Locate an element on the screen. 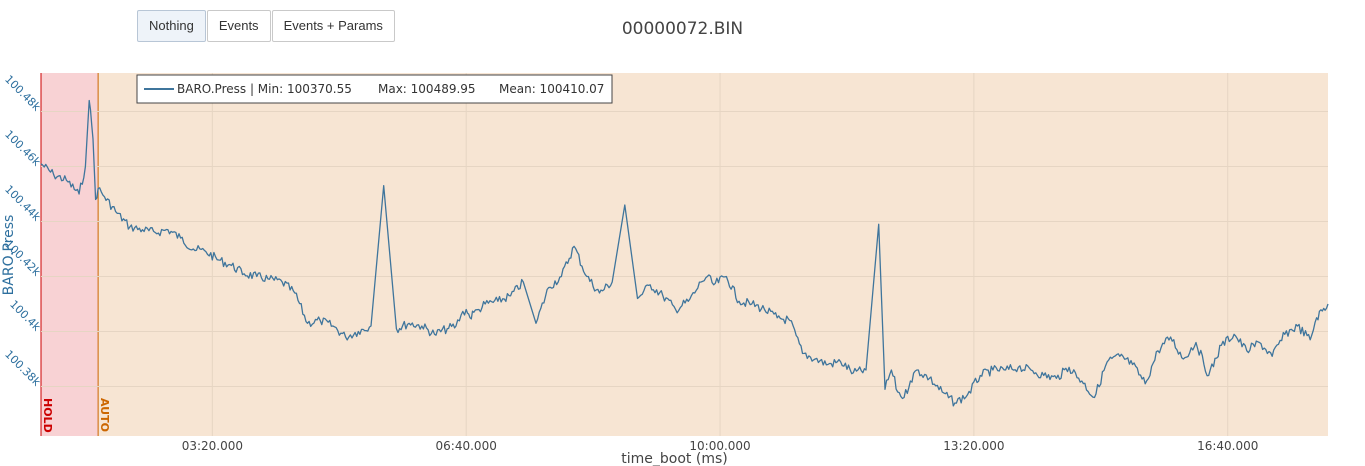 The height and width of the screenshot is (466, 1365). flight-mode-region-hold is located at coordinates (70, 254).